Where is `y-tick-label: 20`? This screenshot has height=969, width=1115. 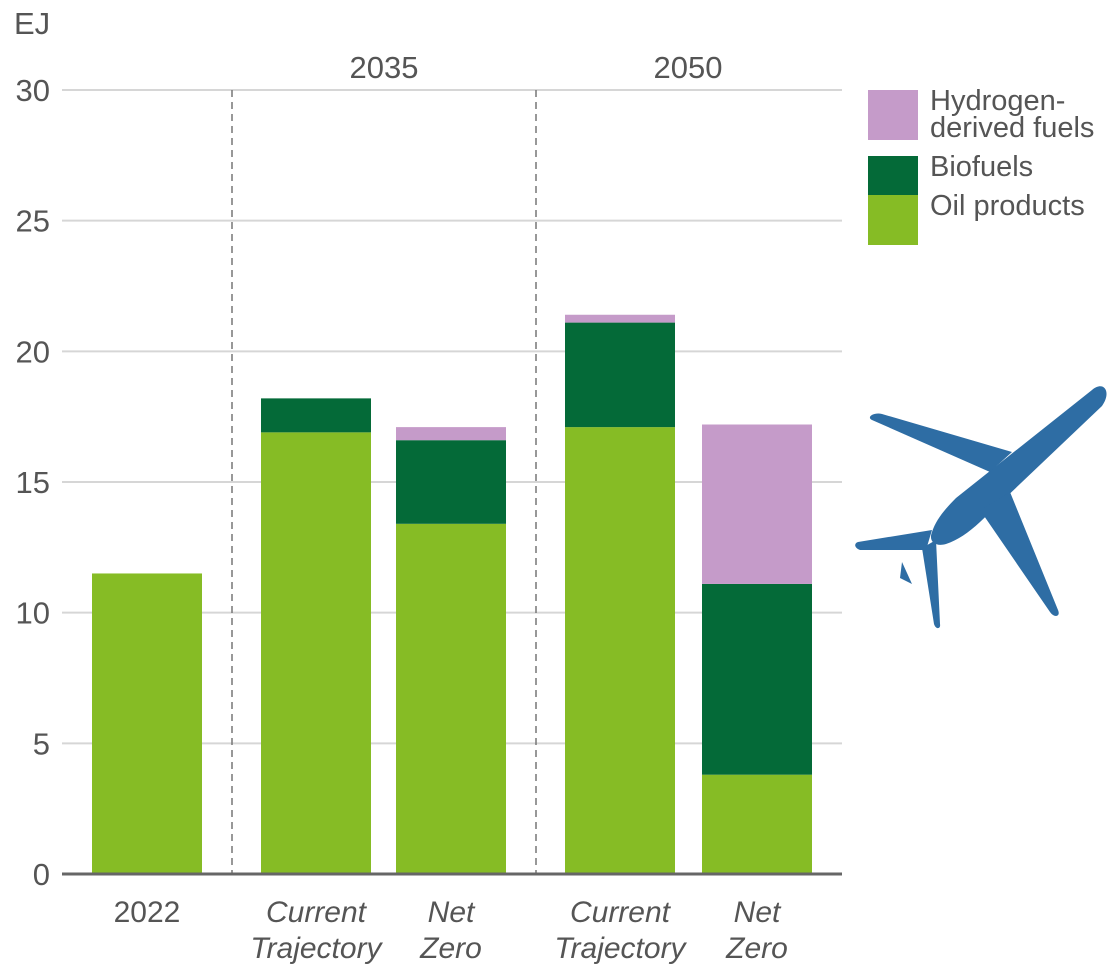
y-tick-label: 20 is located at coordinates (33, 351).